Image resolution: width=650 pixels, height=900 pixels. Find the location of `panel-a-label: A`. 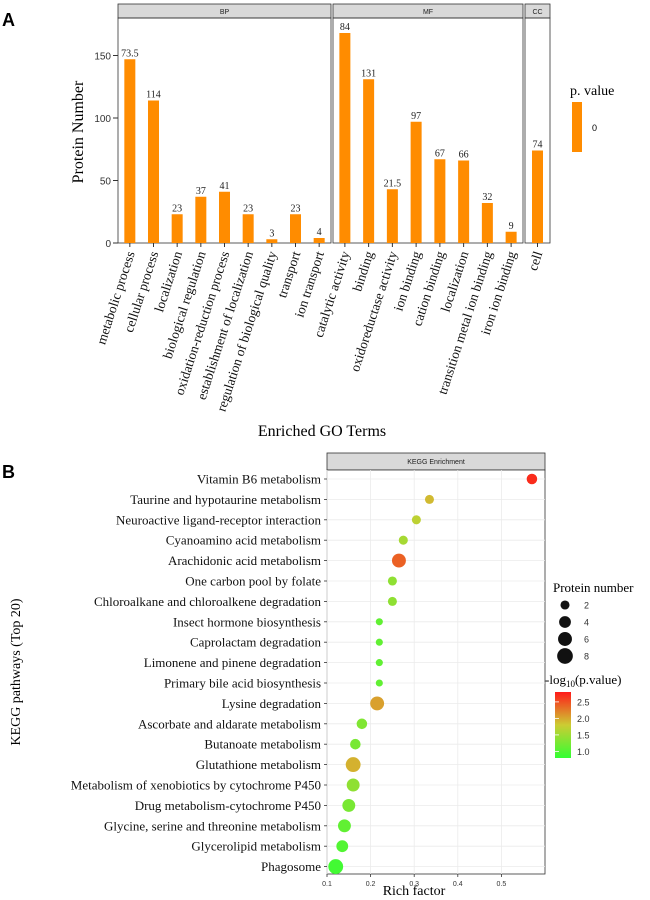

panel-a-label: A is located at coordinates (8, 20).